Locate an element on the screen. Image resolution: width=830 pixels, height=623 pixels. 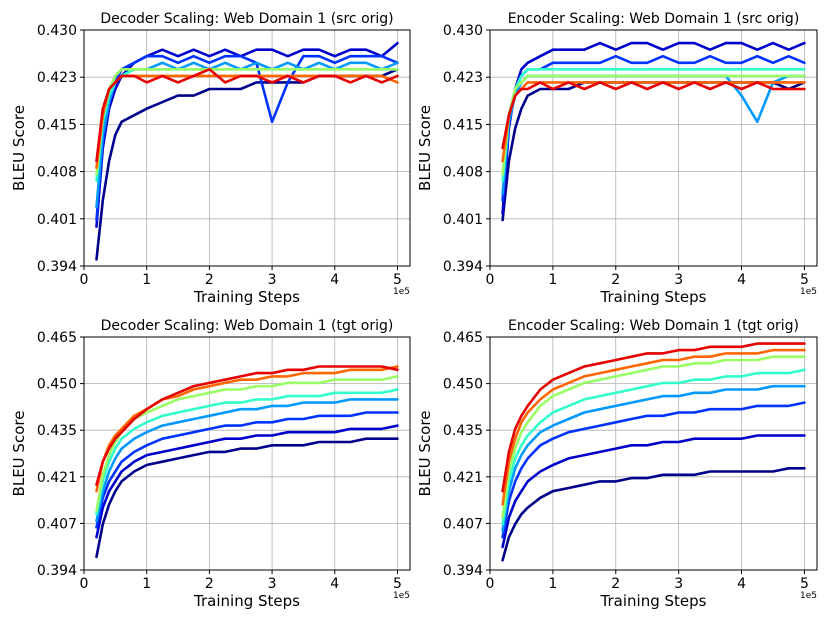
y-tick-label: 0.401 is located at coordinates (463, 220).